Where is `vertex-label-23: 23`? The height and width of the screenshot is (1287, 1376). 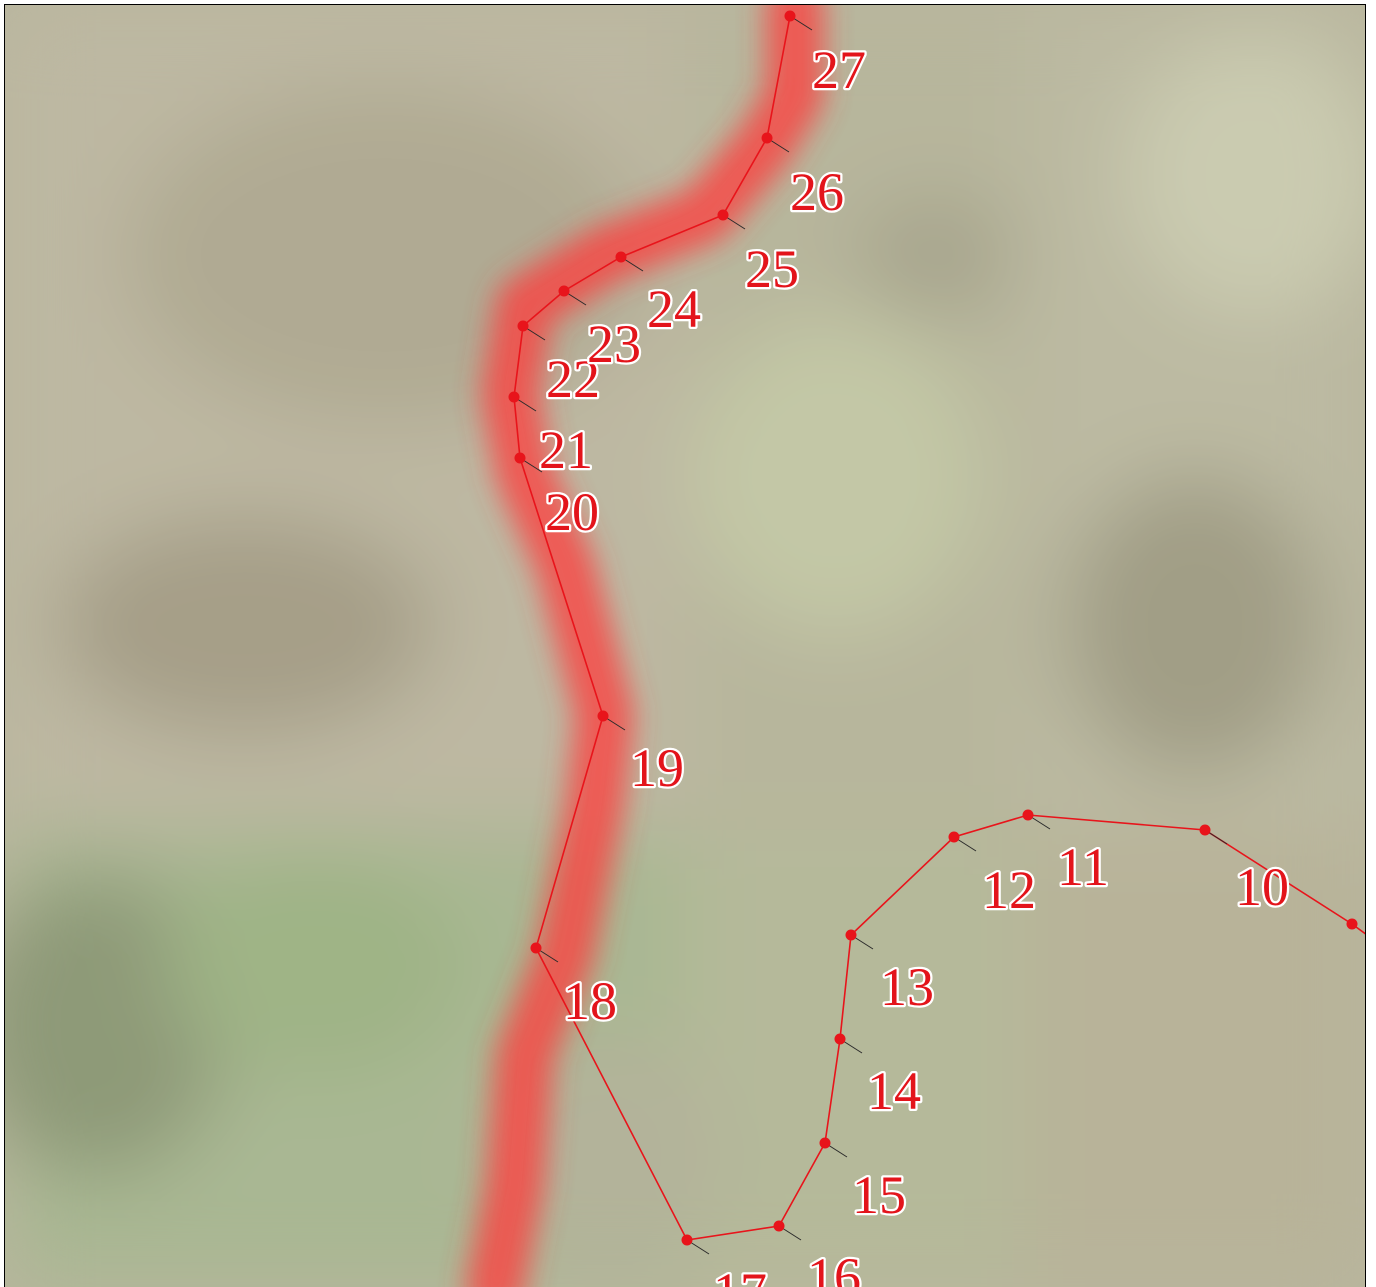 vertex-label-23: 23 is located at coordinates (614, 344).